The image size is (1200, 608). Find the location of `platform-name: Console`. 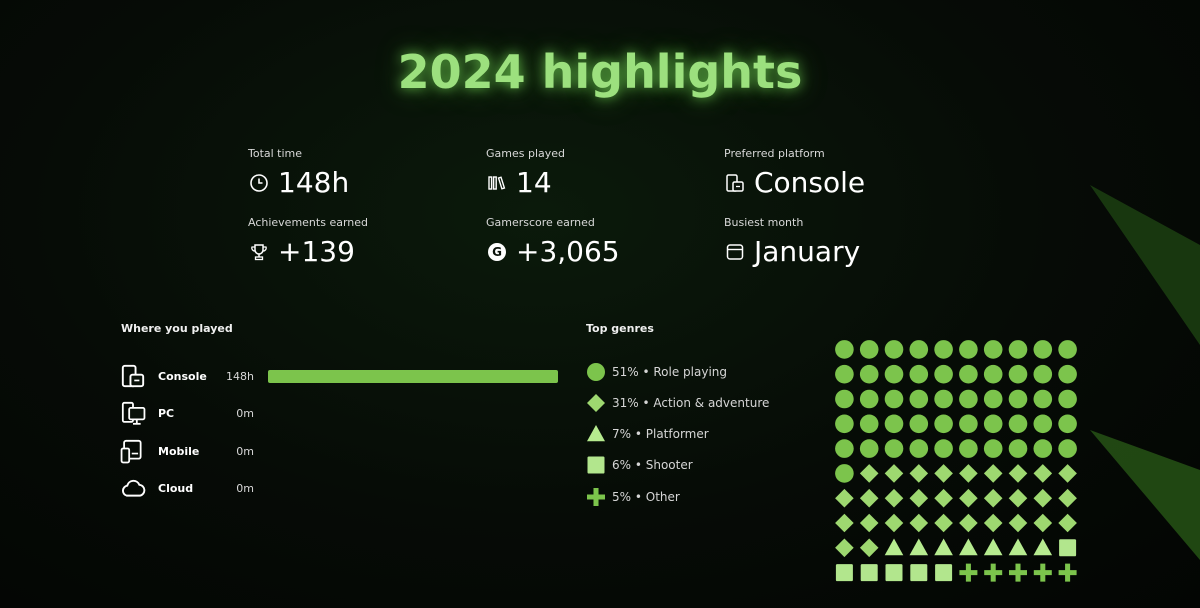

platform-name: Console is located at coordinates (182, 376).